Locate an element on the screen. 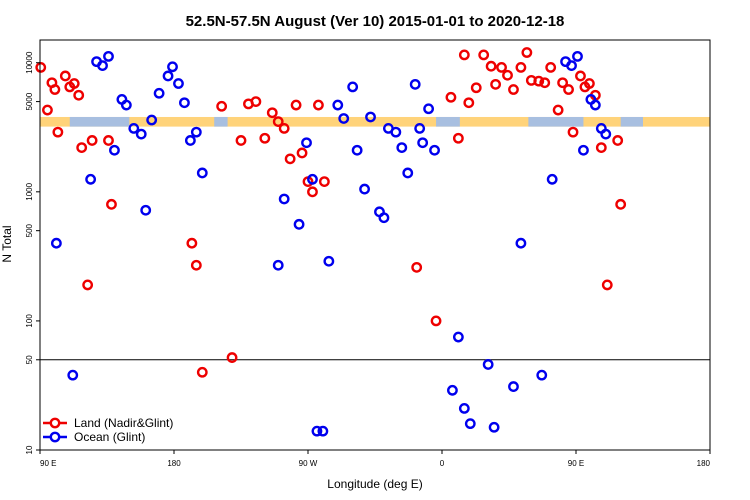 This screenshot has height=500, width=750. y-tick-label: 10000 is located at coordinates (29, 62).